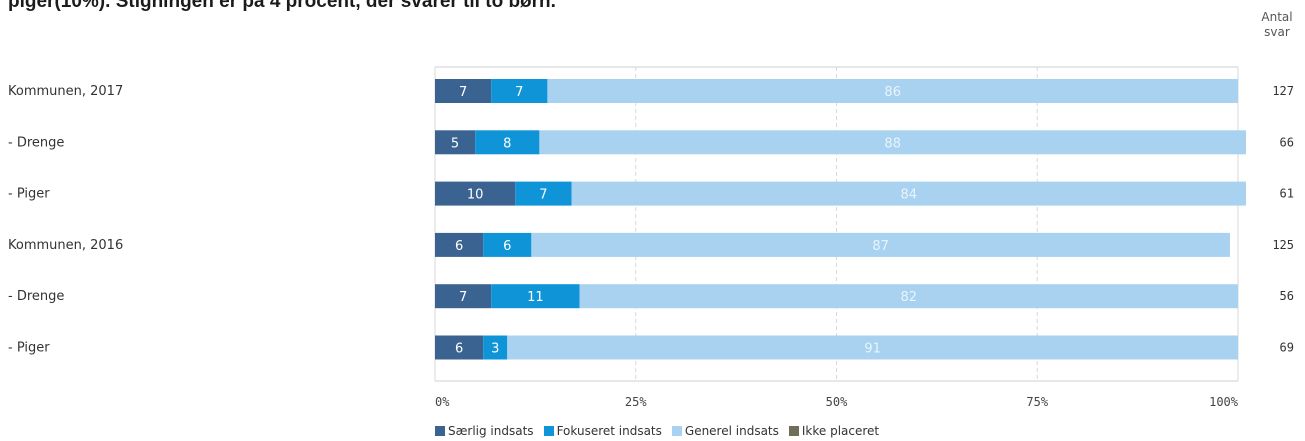  I want to click on legend-label: Ikke placeret, so click(840, 431).